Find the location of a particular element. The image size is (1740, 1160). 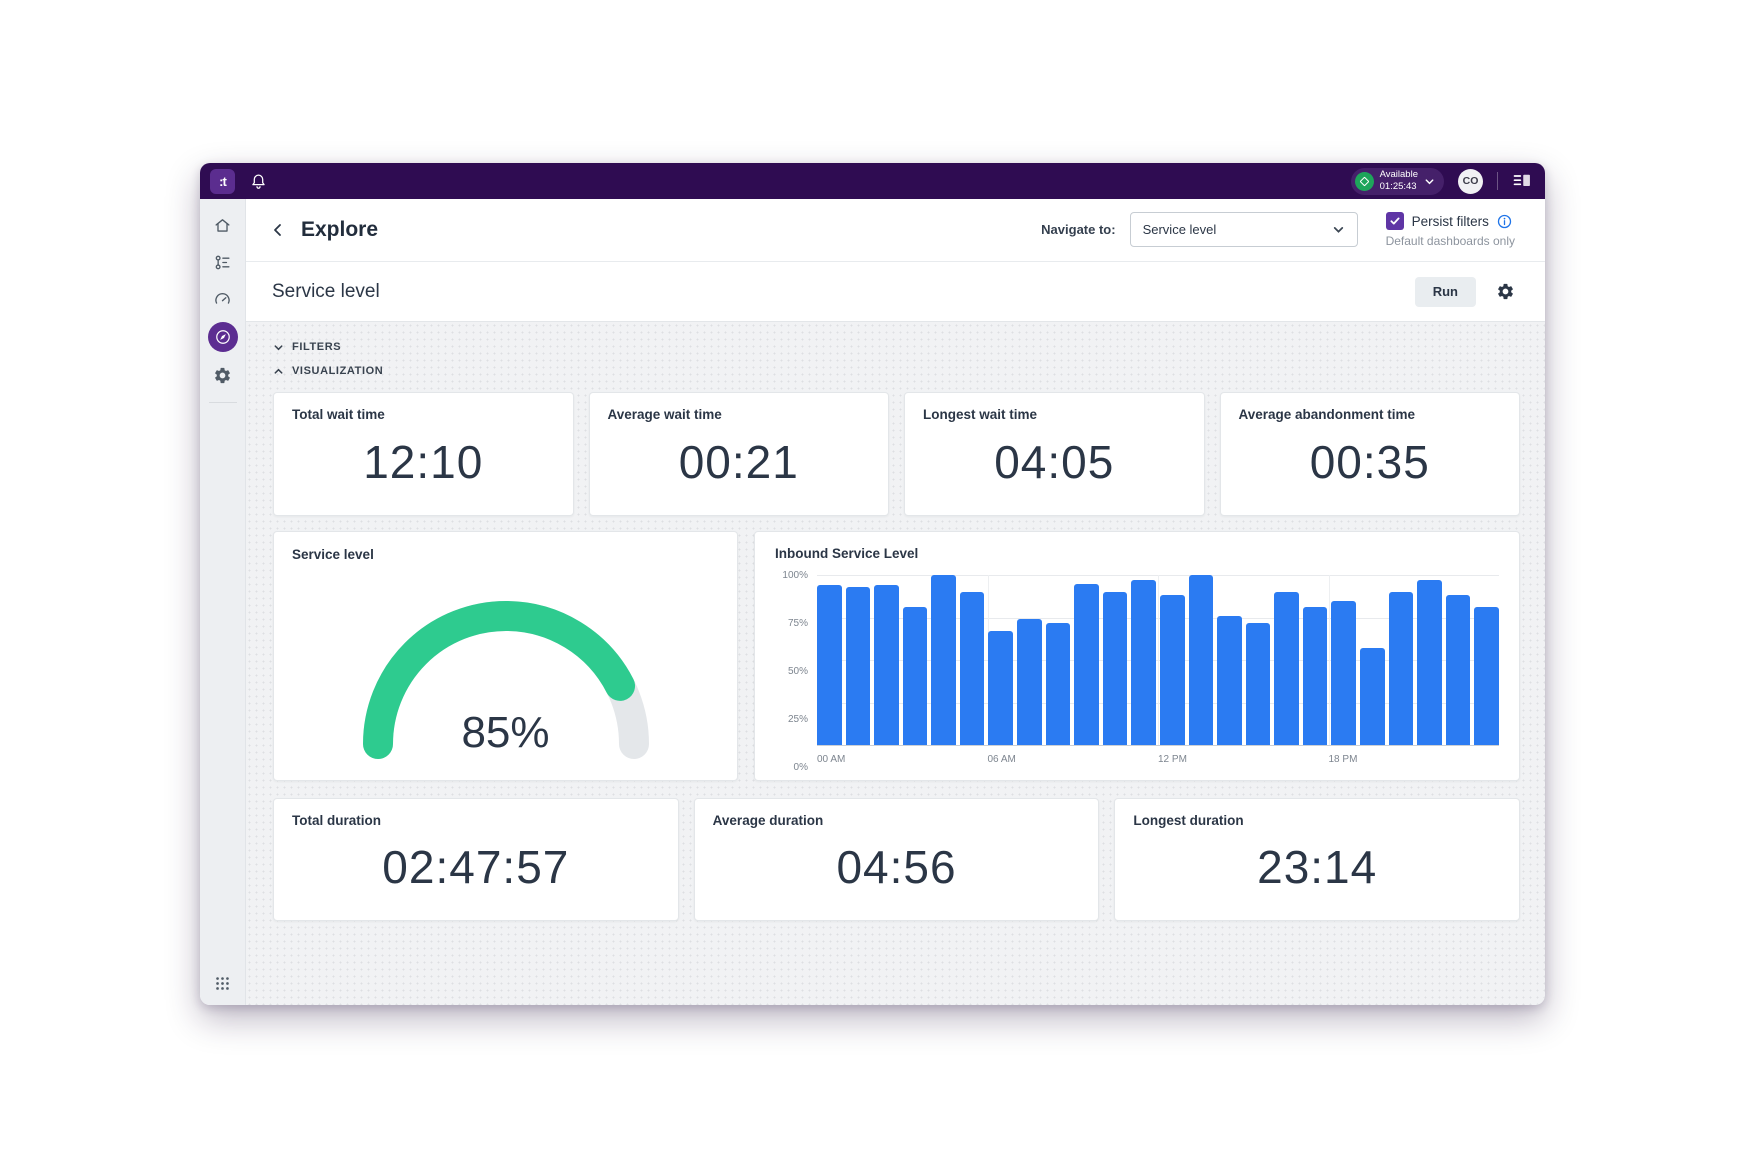

y-tick: 50% is located at coordinates (797, 671).